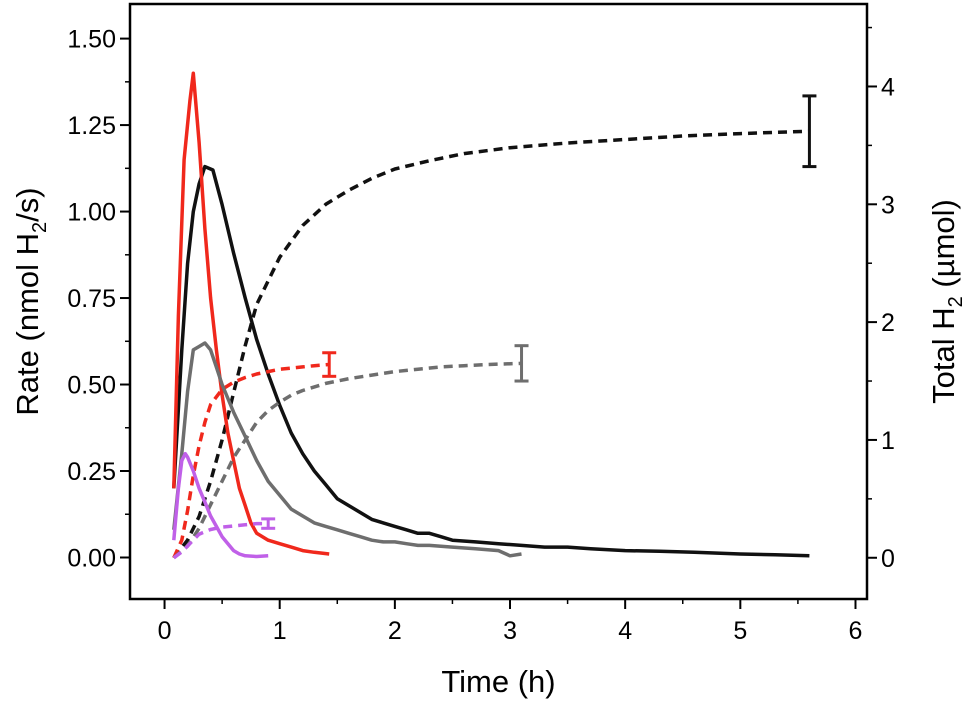 The height and width of the screenshot is (705, 969). Describe the element at coordinates (888, 441) in the screenshot. I see `y2-tick-label: 1` at that location.